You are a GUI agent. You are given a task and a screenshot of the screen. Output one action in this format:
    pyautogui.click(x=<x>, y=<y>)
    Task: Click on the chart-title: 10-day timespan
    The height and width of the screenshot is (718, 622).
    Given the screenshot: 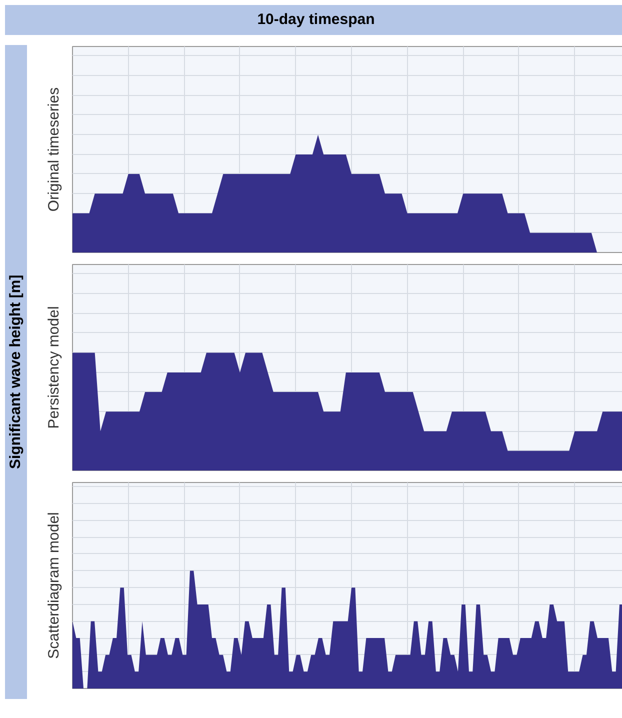 What is the action you would take?
    pyautogui.click(x=316, y=20)
    